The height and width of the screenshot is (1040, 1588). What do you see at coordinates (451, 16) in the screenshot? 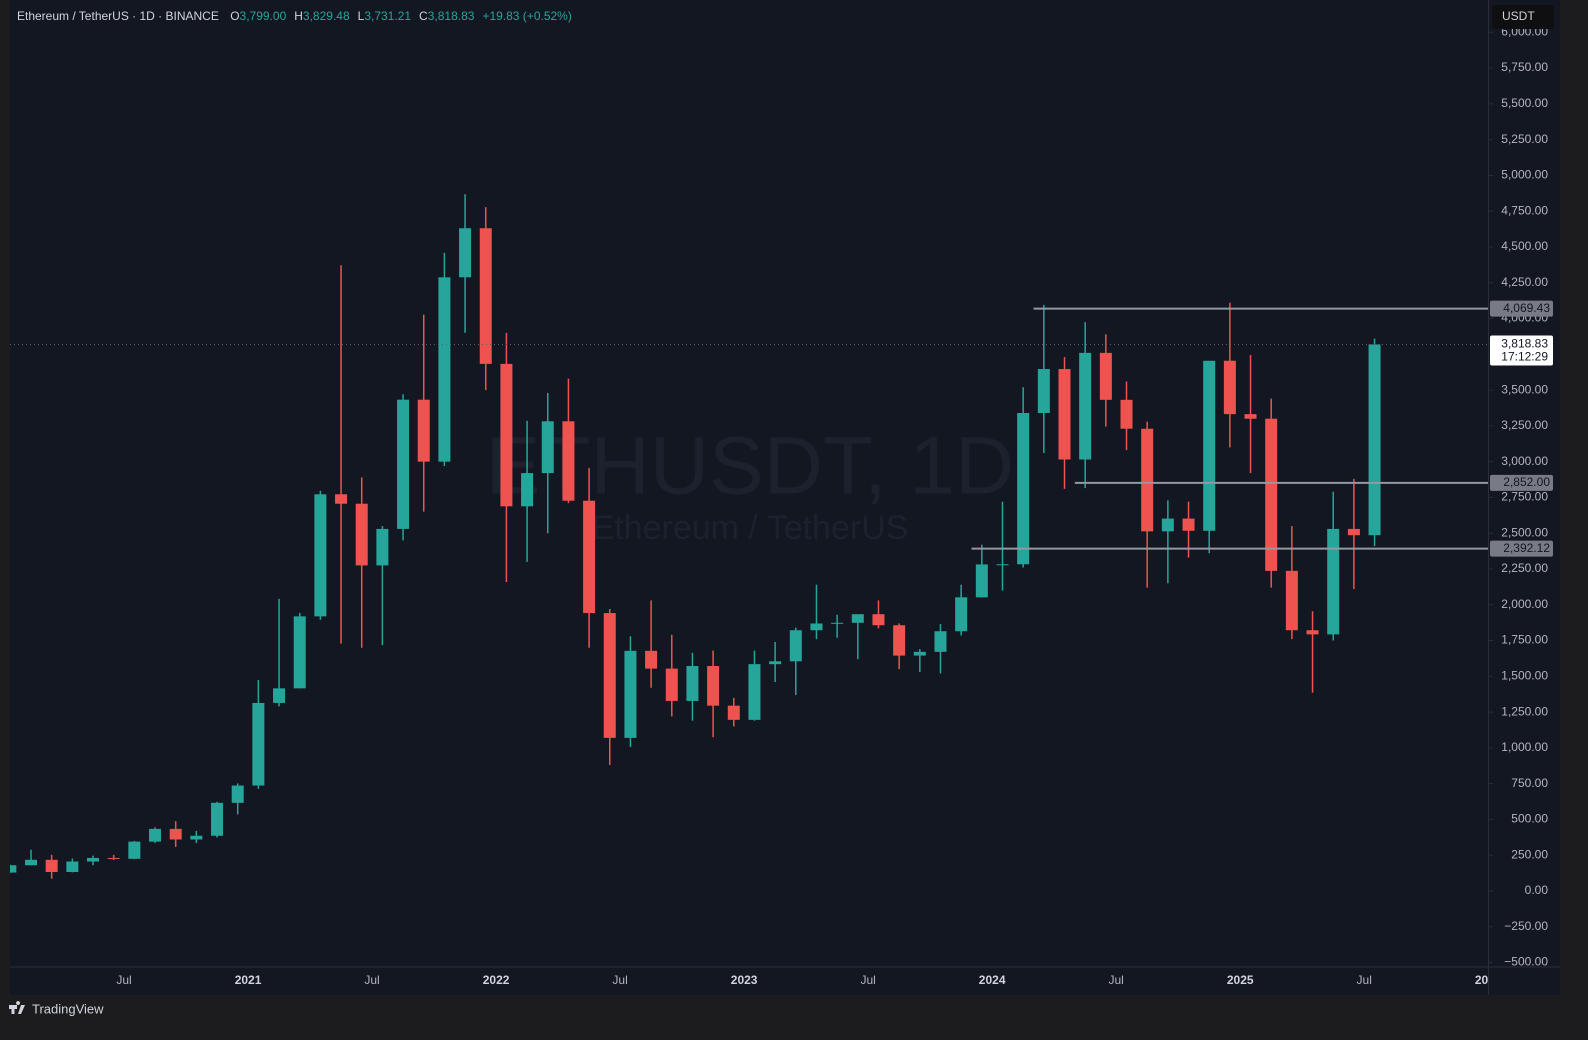
I see `ohlc-value: 3,818.83` at bounding box center [451, 16].